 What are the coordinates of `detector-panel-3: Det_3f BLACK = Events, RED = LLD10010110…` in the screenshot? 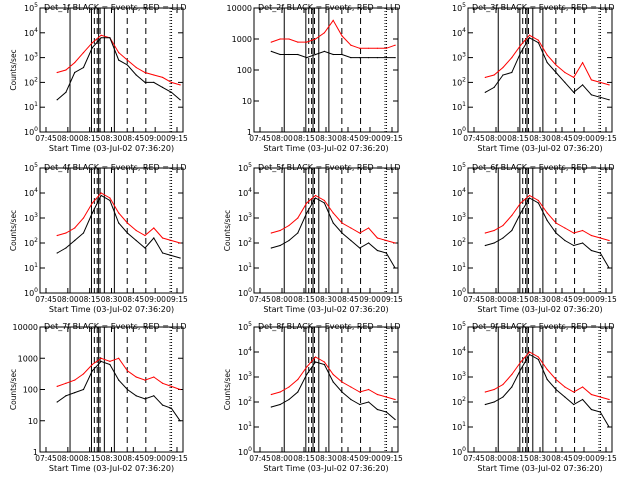 It's located at (534, 77).